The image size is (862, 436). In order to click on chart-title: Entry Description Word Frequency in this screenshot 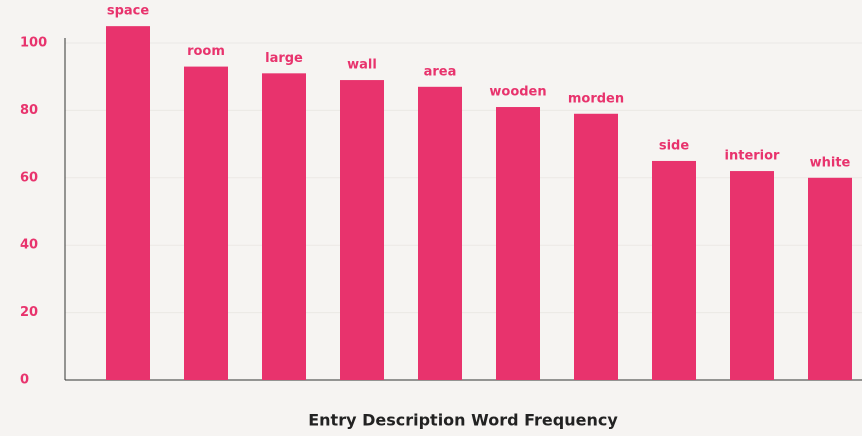, I will do `click(463, 420)`.